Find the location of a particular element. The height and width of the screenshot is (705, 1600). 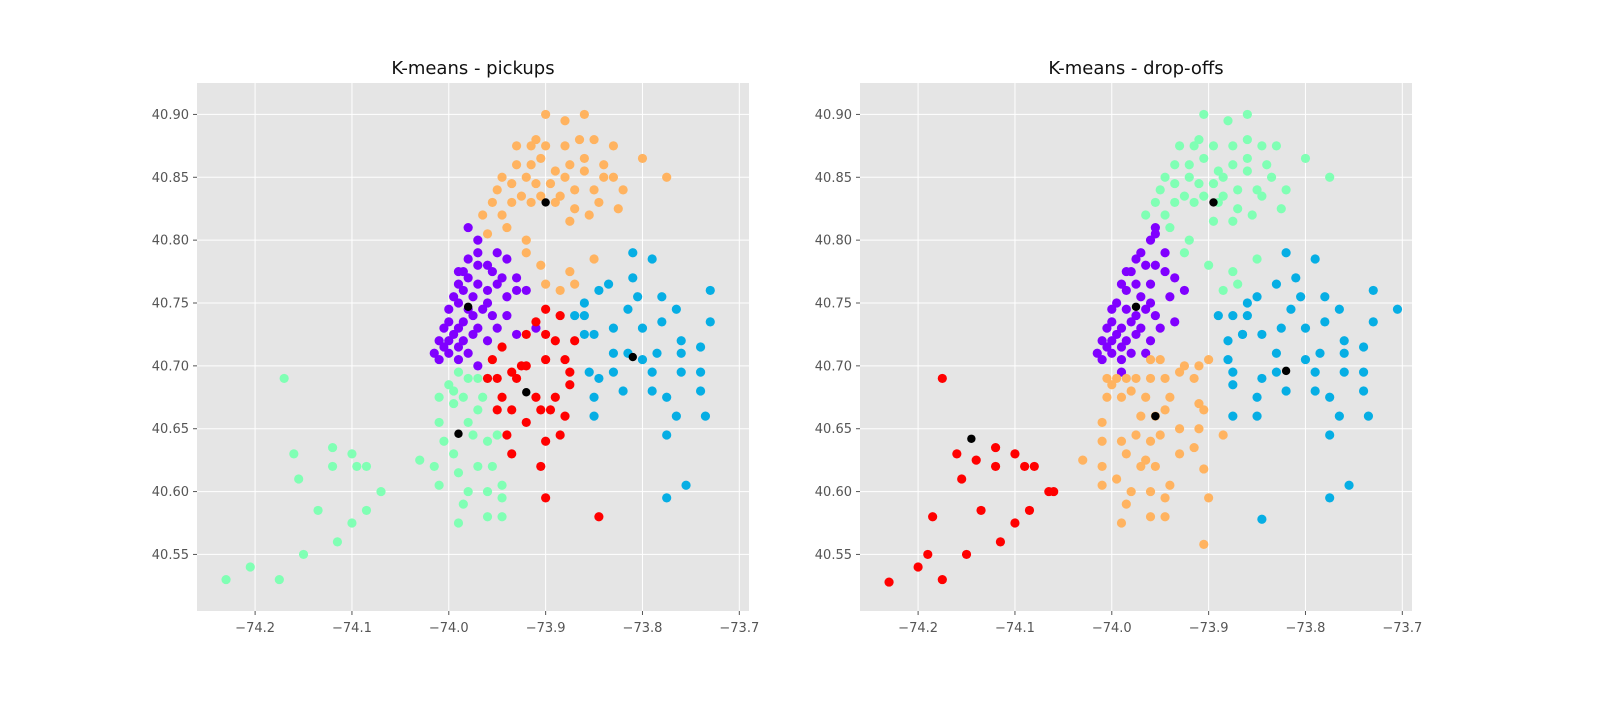

y-tick-label: 40.65 is located at coordinates (170, 429).